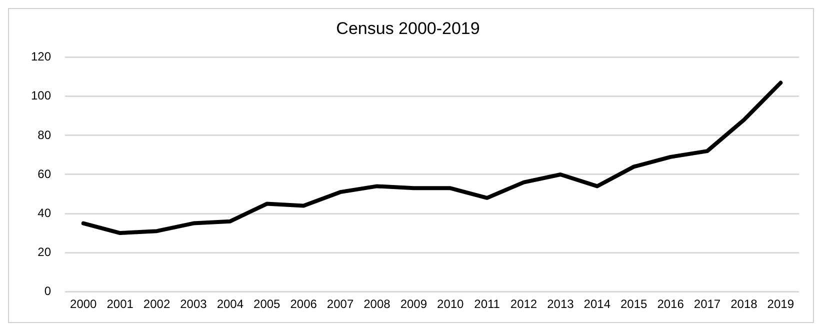 This screenshot has height=331, width=822. Describe the element at coordinates (45, 173) in the screenshot. I see `y-tick-label: 60` at that location.